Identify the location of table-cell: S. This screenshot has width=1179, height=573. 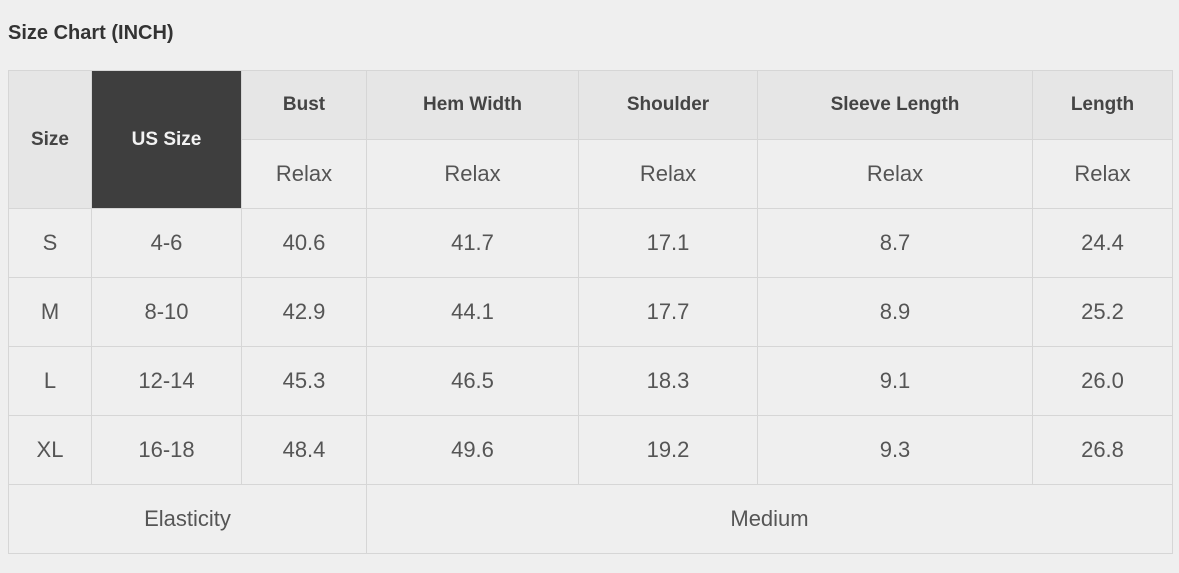
(50, 243).